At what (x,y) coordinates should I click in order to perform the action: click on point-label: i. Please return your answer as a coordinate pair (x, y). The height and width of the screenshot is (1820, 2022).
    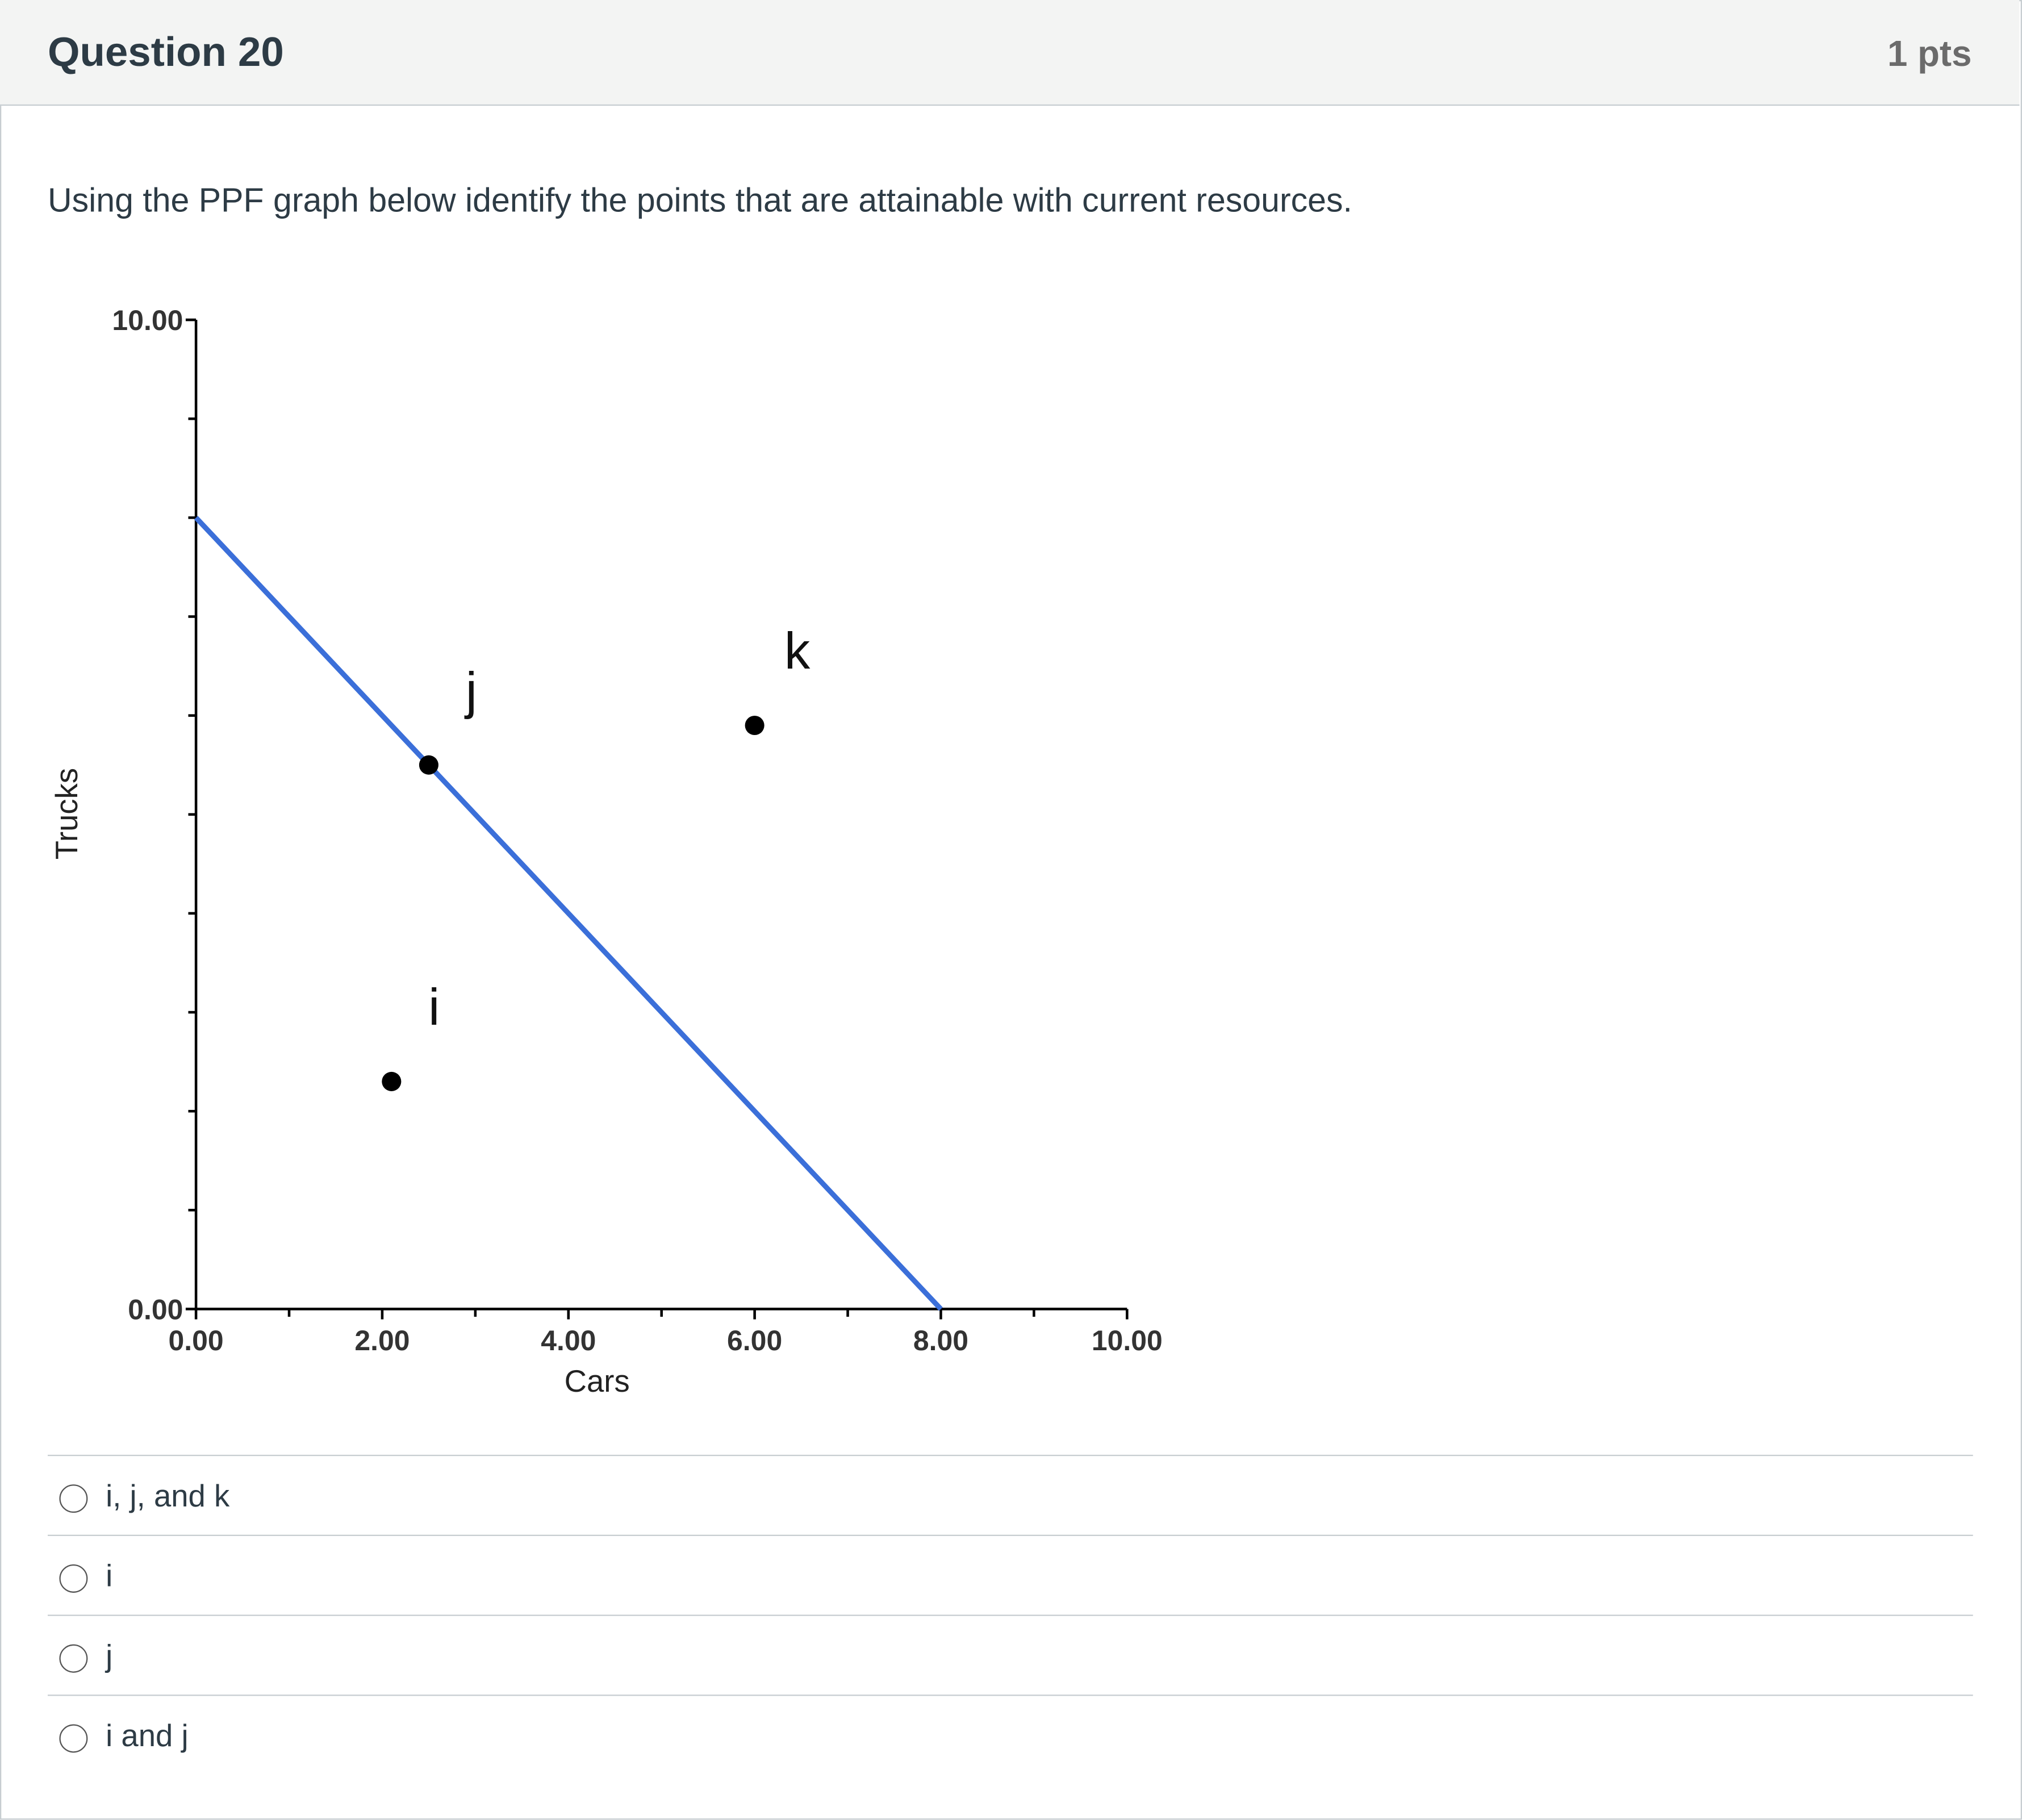
    Looking at the image, I should click on (434, 1008).